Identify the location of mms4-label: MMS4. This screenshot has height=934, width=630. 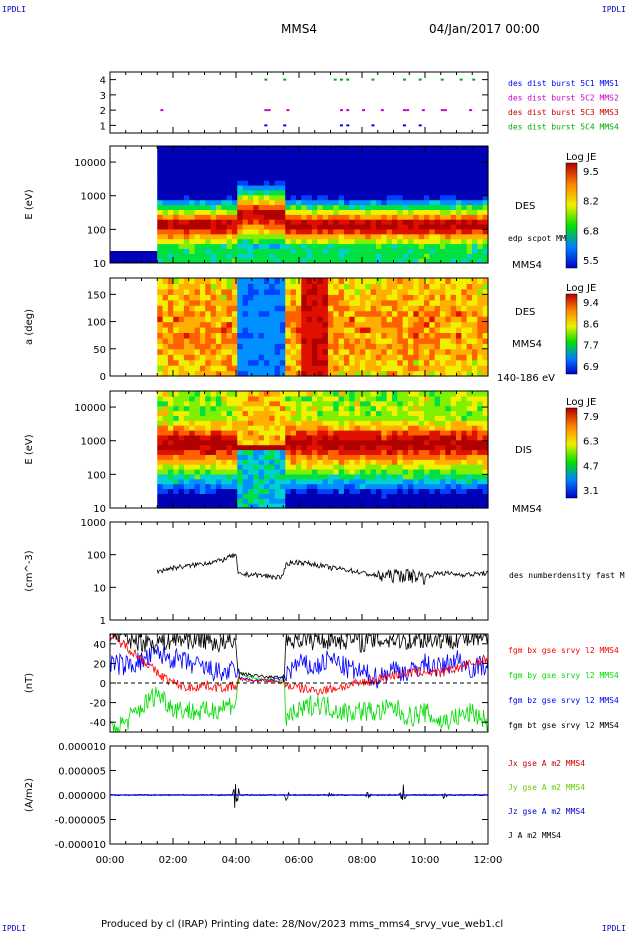
(527, 344).